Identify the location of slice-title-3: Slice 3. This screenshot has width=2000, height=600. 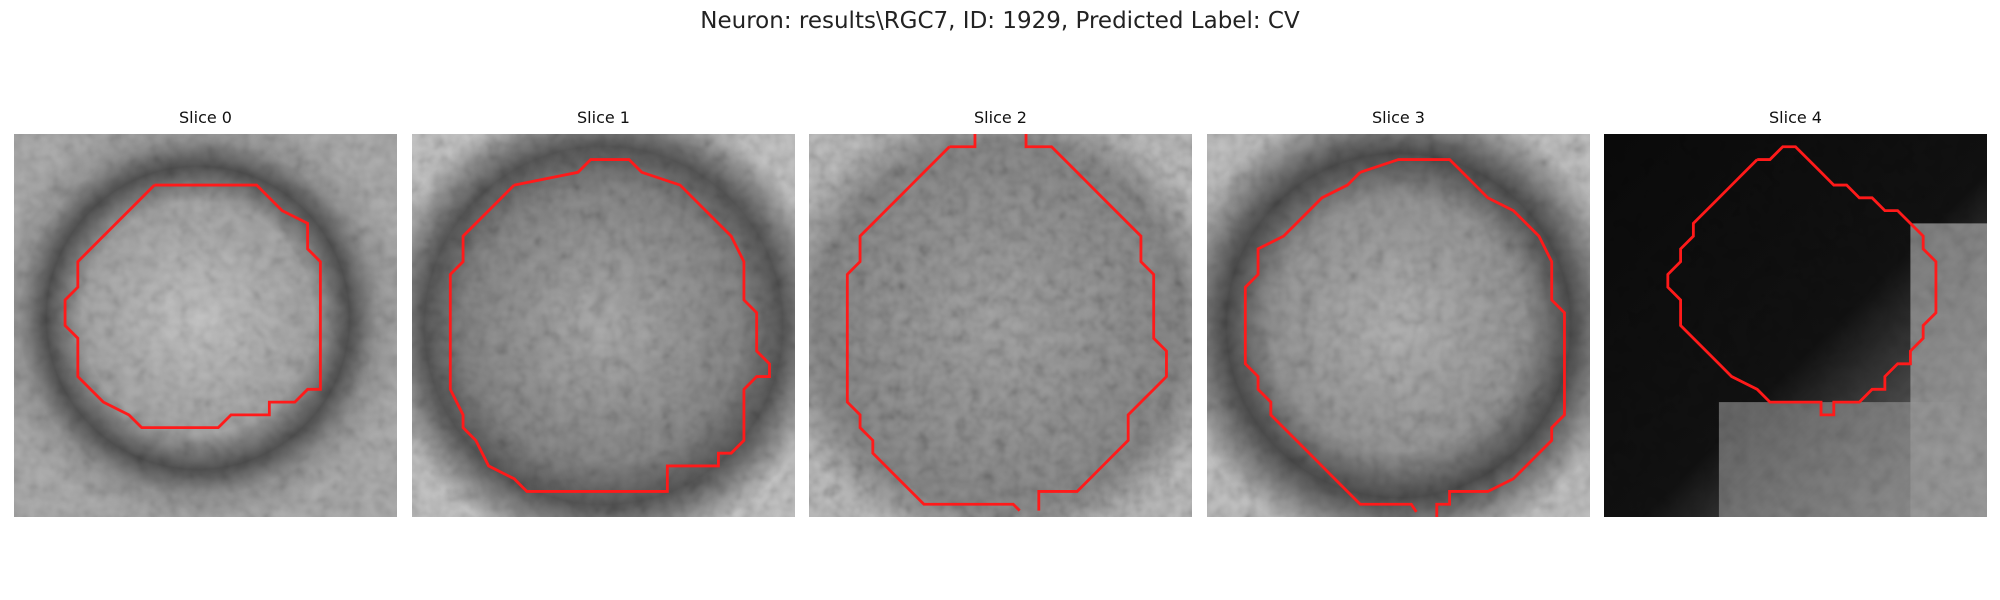
(1398, 117).